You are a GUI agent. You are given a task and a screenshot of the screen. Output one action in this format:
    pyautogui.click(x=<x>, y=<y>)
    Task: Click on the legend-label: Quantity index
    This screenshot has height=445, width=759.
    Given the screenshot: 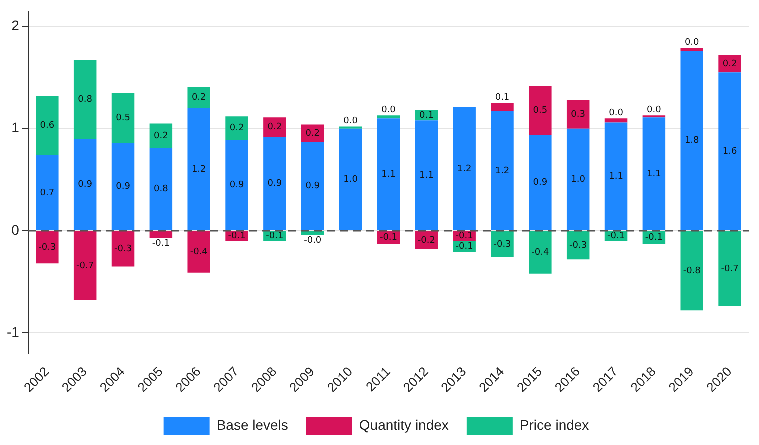 What is the action you would take?
    pyautogui.click(x=404, y=424)
    